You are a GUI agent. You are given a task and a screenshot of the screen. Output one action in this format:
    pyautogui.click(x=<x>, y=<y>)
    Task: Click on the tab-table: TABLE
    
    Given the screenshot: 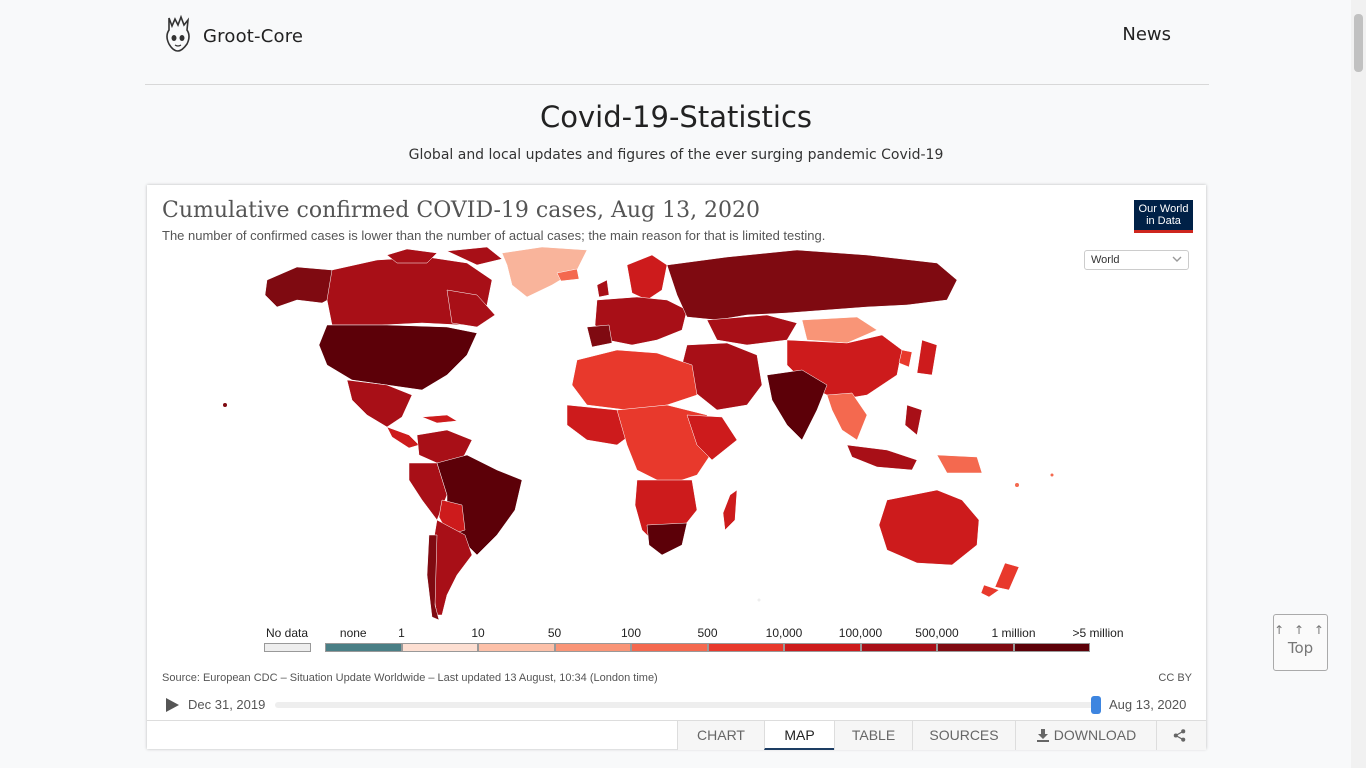 What is the action you would take?
    pyautogui.click(x=873, y=735)
    